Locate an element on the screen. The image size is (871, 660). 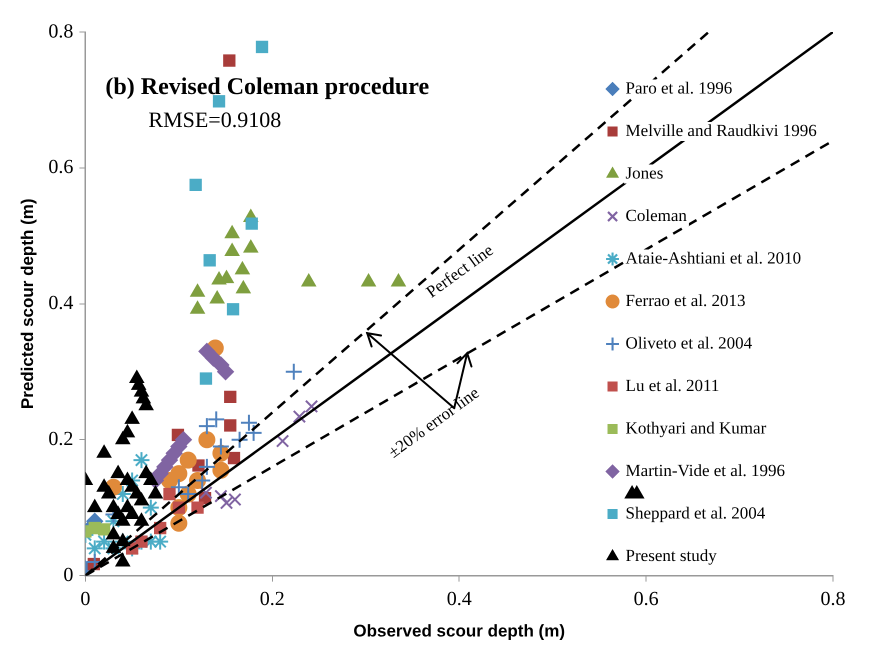
legend-label: Lu et al. 2011 is located at coordinates (673, 385).